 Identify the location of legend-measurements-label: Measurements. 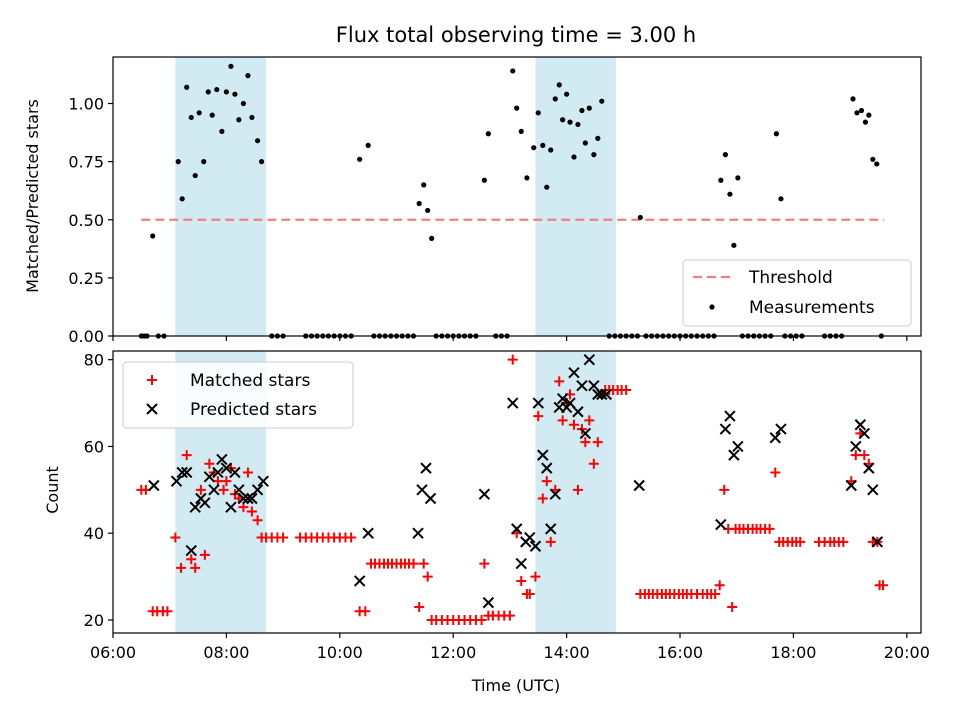
(812, 308).